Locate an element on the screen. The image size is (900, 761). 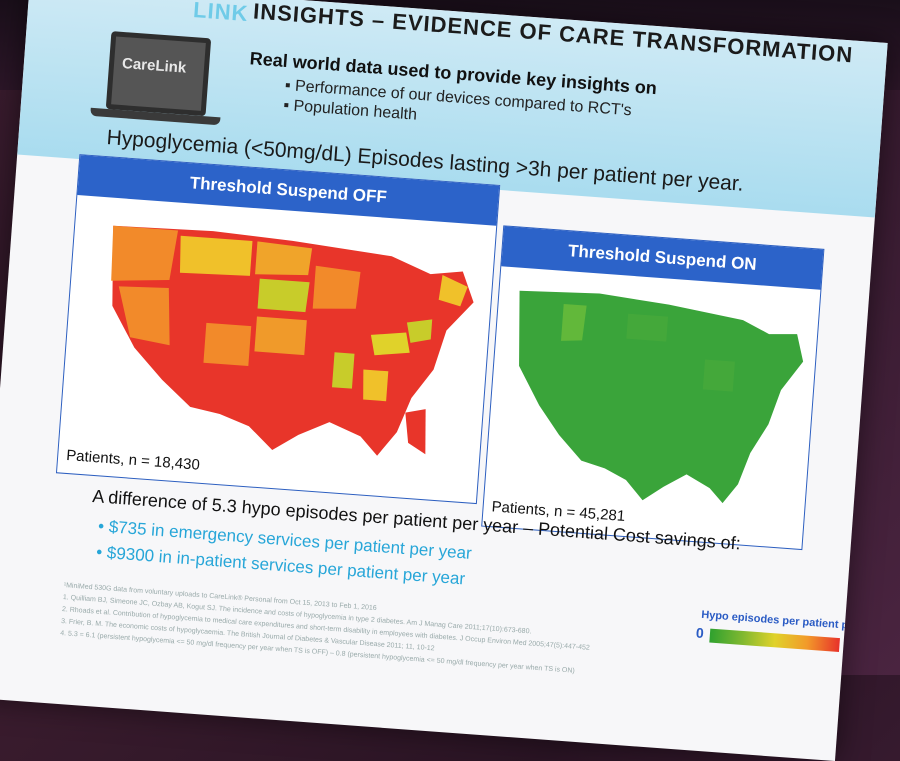
brand-fragment: LINK is located at coordinates (221, 13).